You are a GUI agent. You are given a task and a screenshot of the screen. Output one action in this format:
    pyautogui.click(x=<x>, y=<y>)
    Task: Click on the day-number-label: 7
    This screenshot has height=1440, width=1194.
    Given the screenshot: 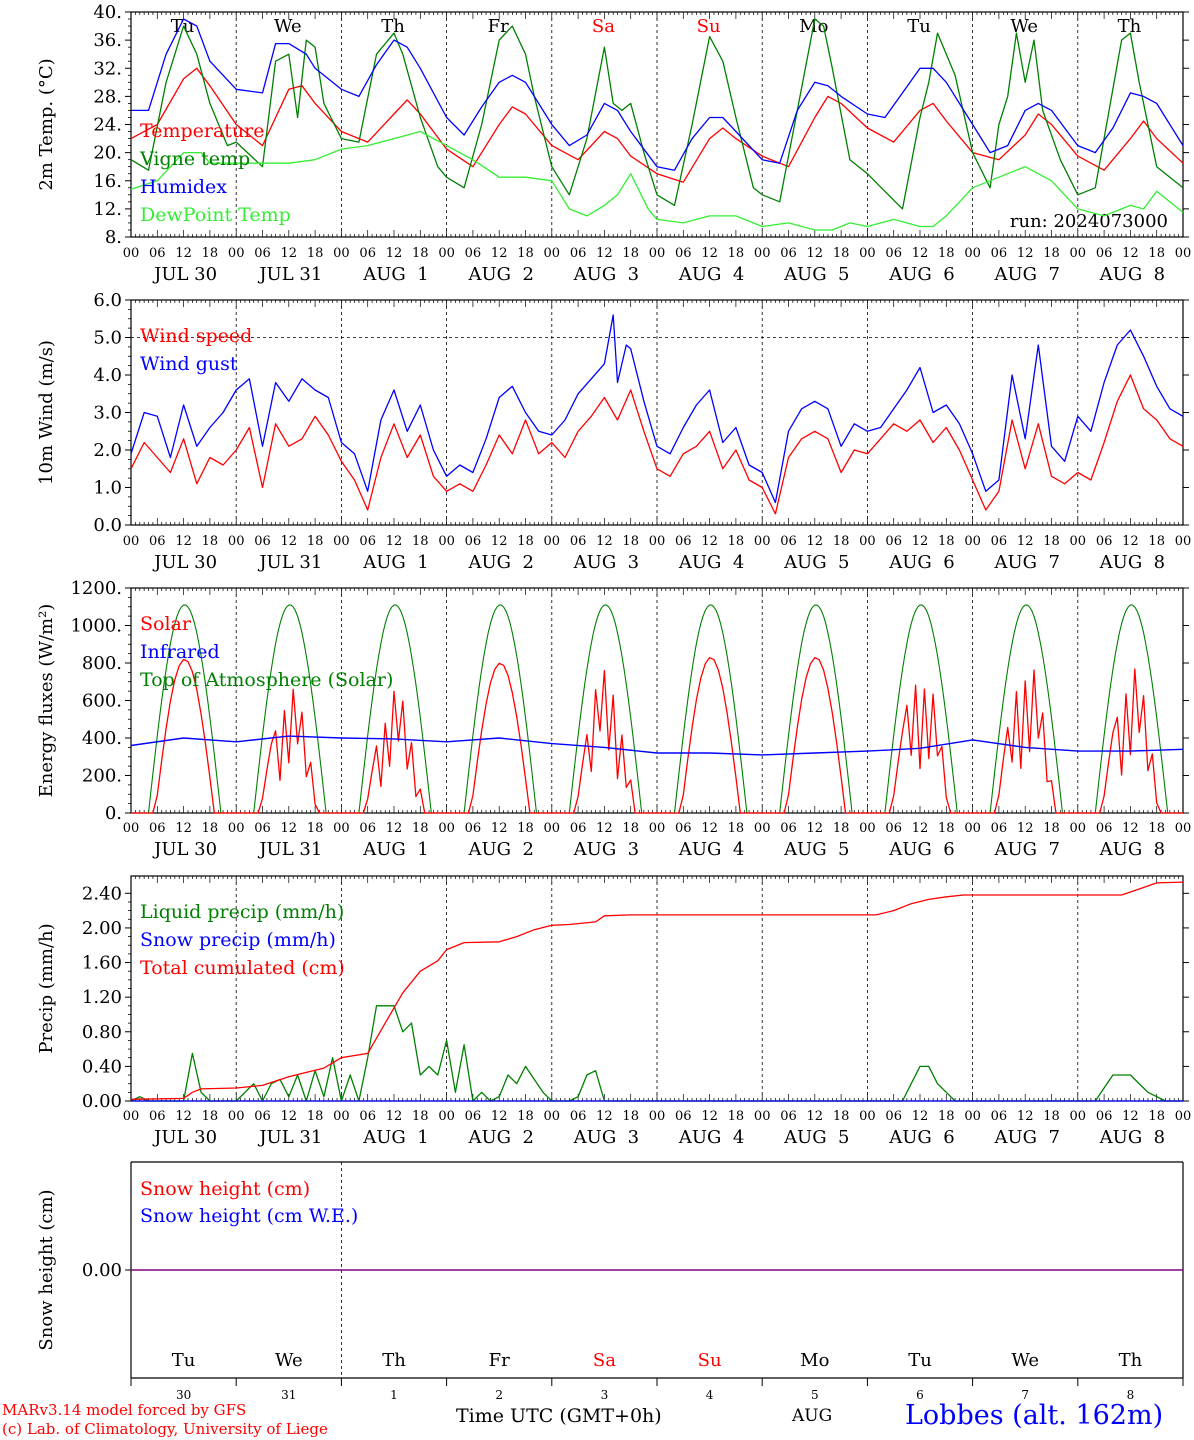 What is the action you would take?
    pyautogui.click(x=1025, y=1395)
    